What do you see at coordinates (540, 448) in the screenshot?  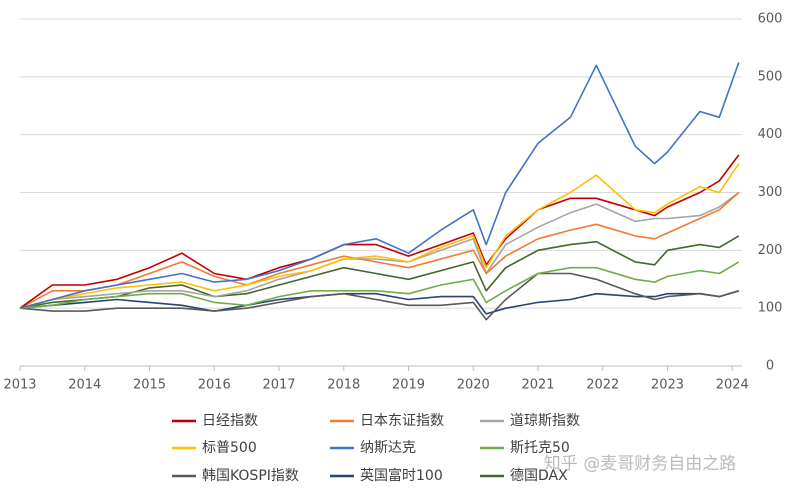 I see `legend-label: 斯托克50` at bounding box center [540, 448].